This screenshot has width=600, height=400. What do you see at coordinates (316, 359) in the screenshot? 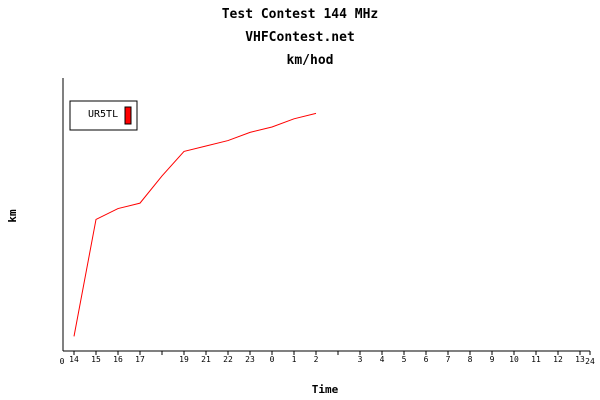
I see `x-tick-label: 2` at bounding box center [316, 359].